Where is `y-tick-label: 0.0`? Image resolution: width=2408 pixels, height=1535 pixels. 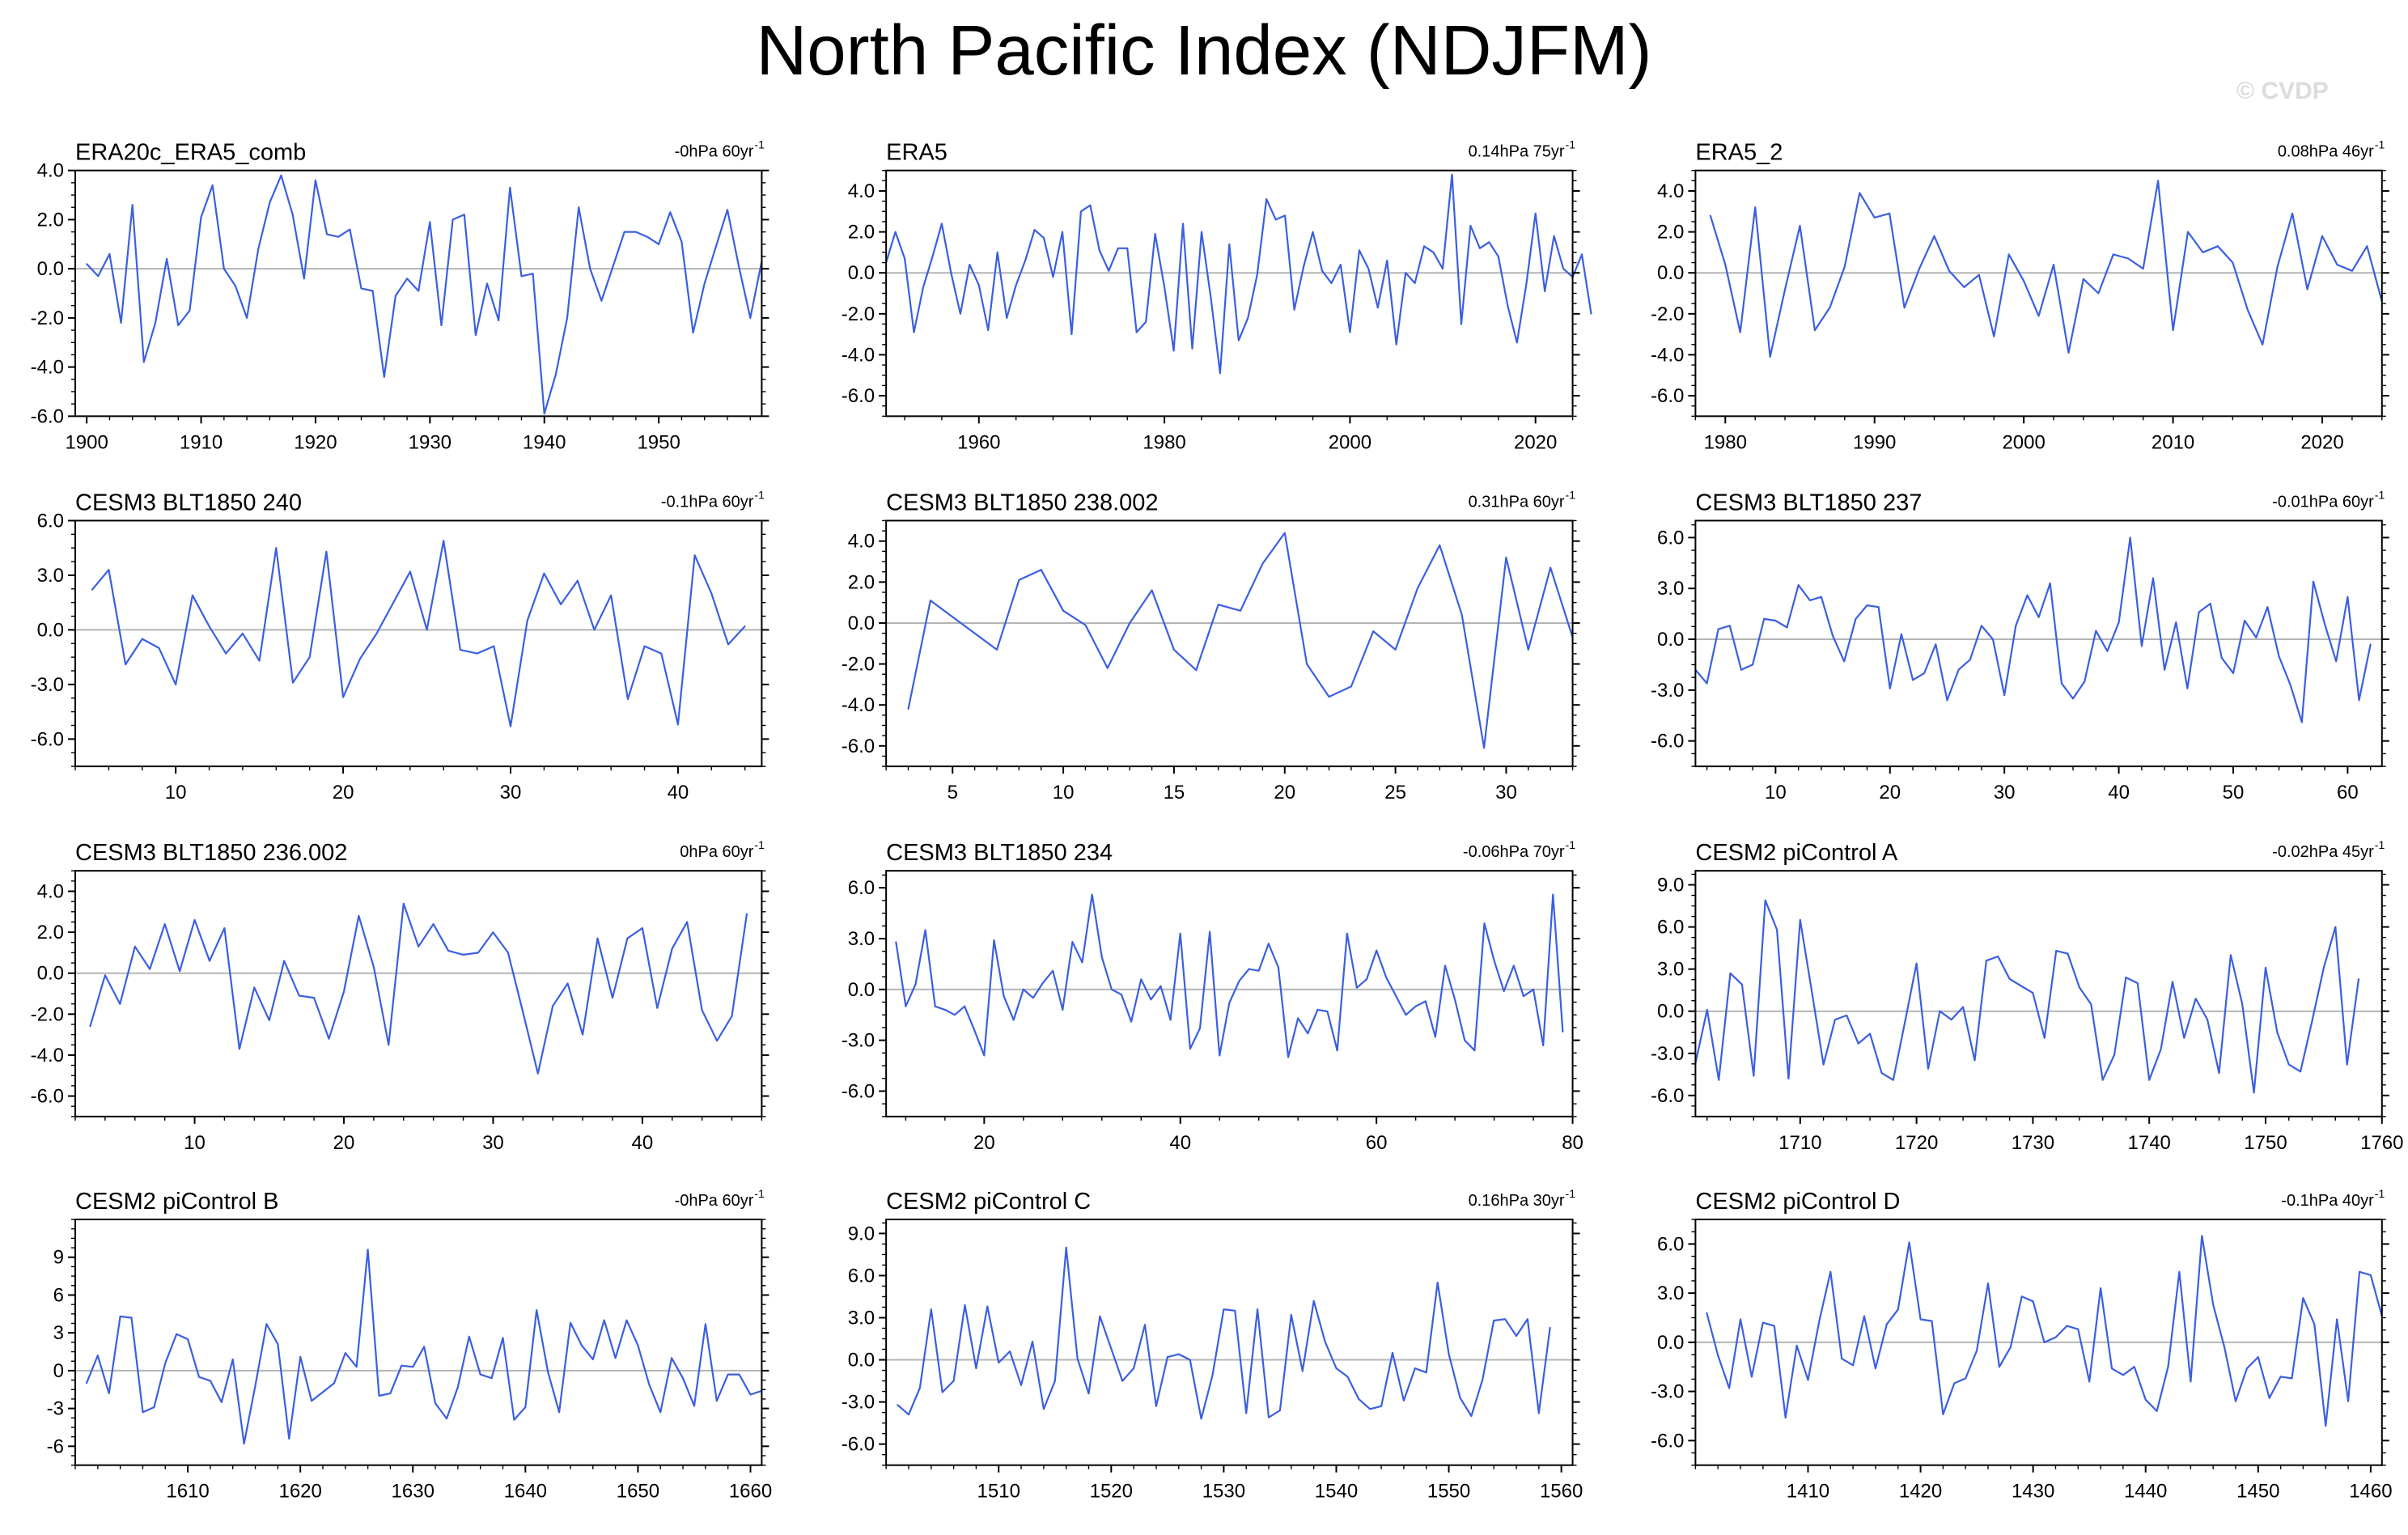
y-tick-label: 0.0 is located at coordinates (1671, 1012).